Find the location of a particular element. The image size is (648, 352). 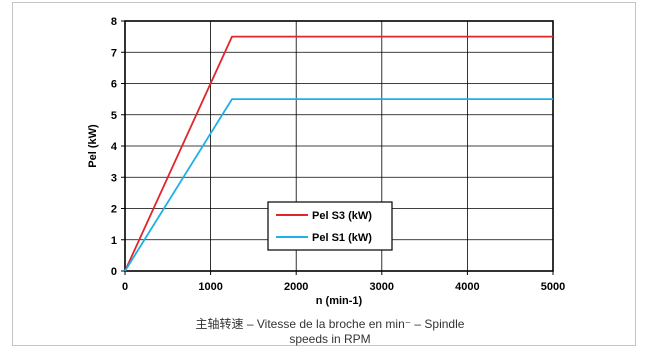

x-tick-label: 1000 is located at coordinates (210, 287).